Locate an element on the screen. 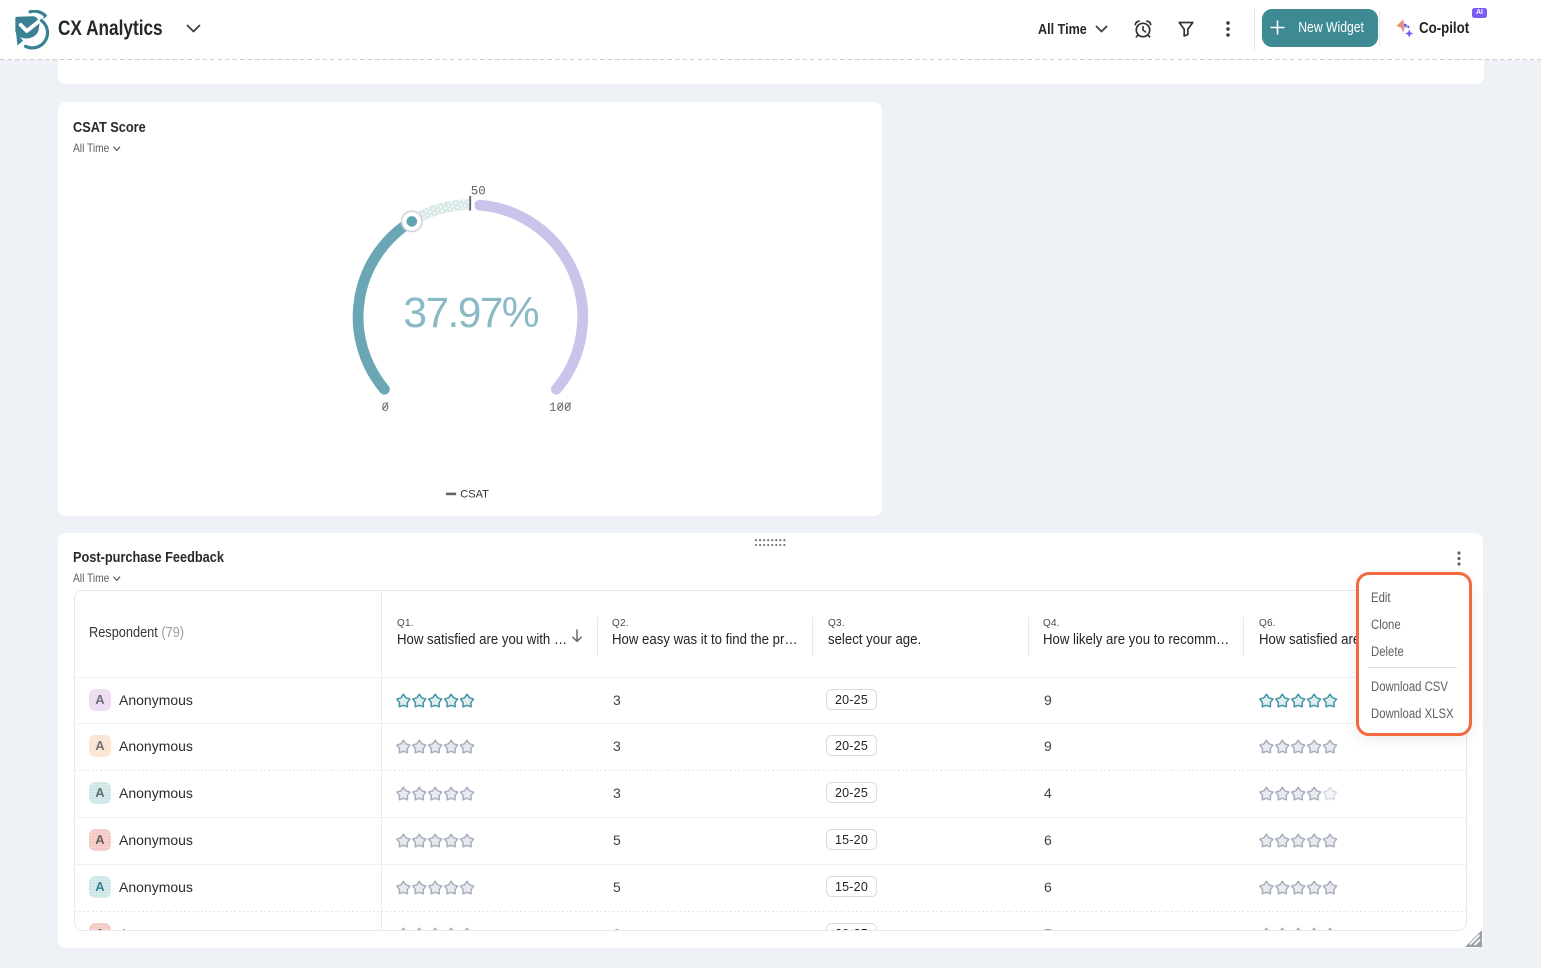 This screenshot has width=1541, height=968. svg-text: CSAT is located at coordinates (474, 494).